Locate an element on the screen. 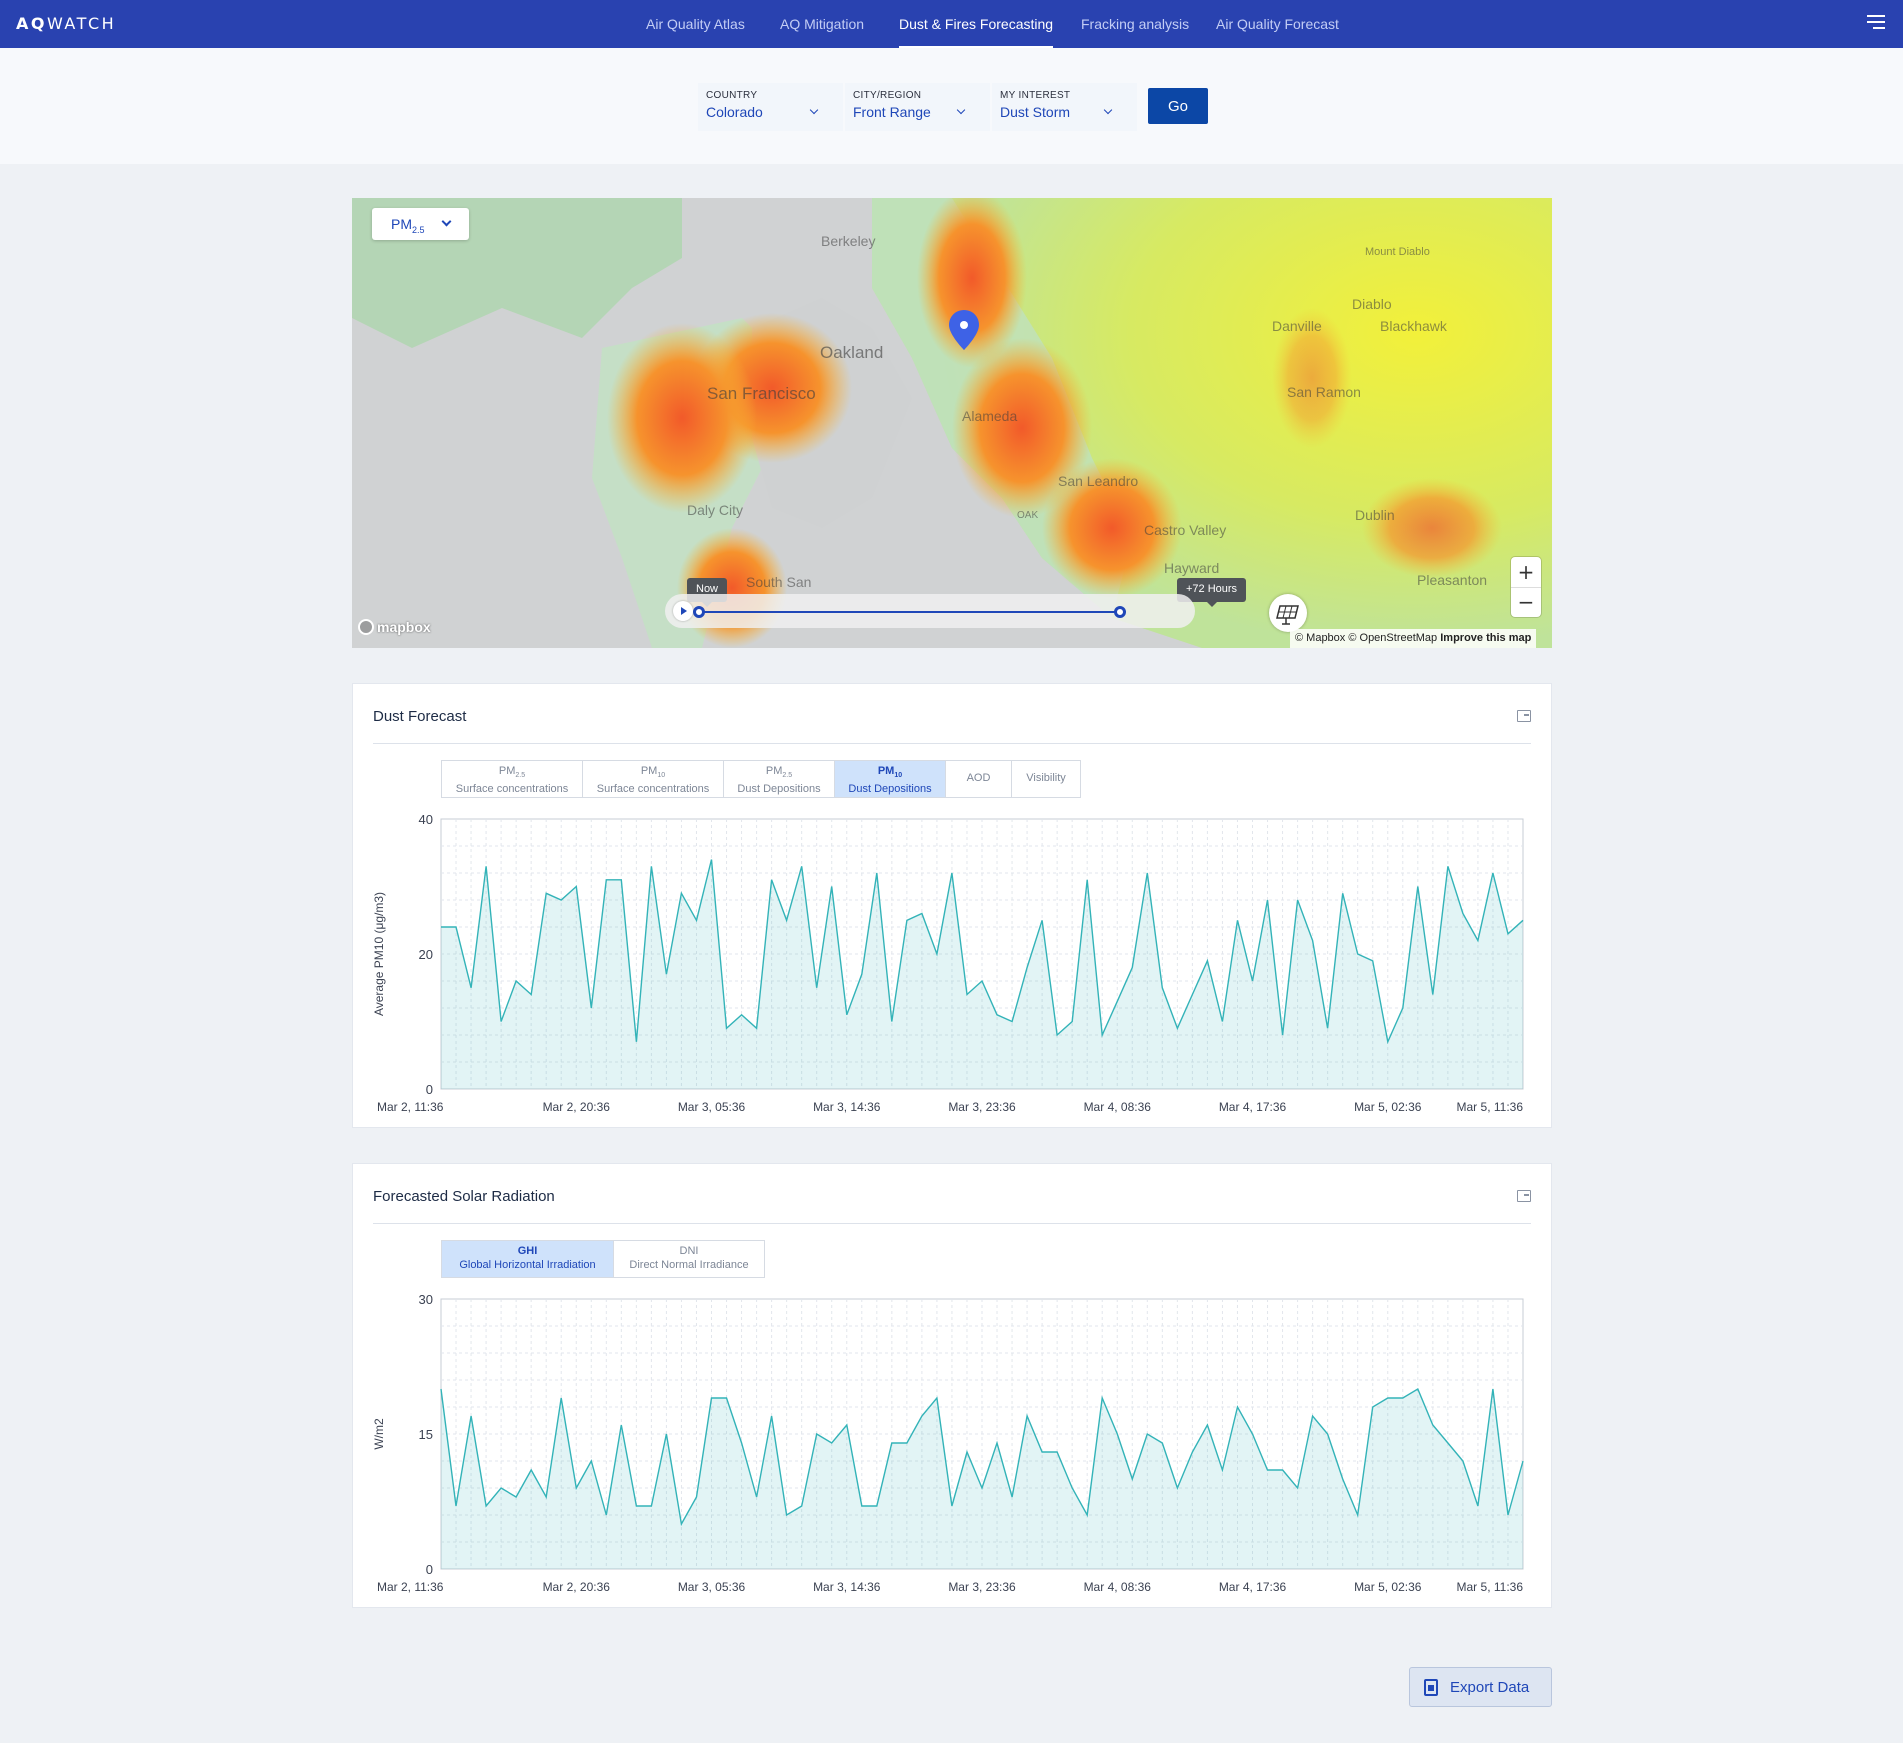 Image resolution: width=1903 pixels, height=1743 pixels. country-caption: COUNTRY is located at coordinates (732, 95).